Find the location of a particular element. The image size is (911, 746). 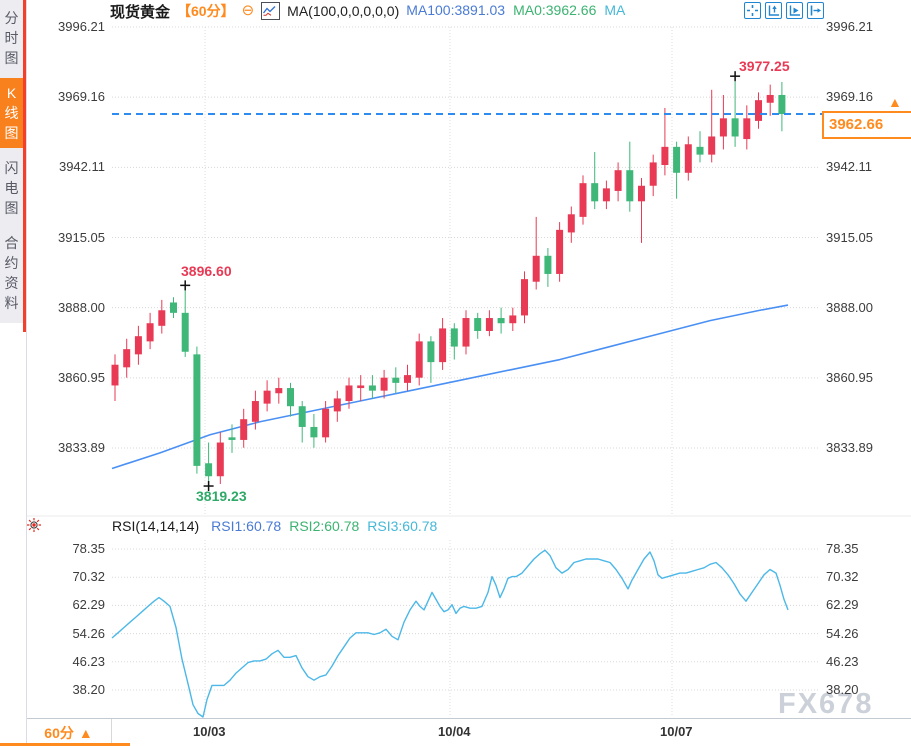

bottom-accent-strip is located at coordinates (65, 744).